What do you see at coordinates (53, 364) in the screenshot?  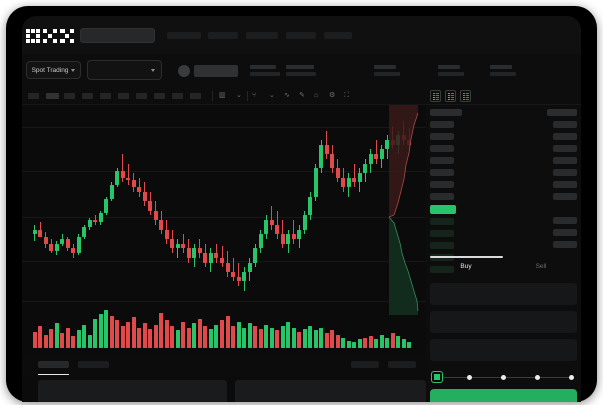 I see `tab-open-orders` at bounding box center [53, 364].